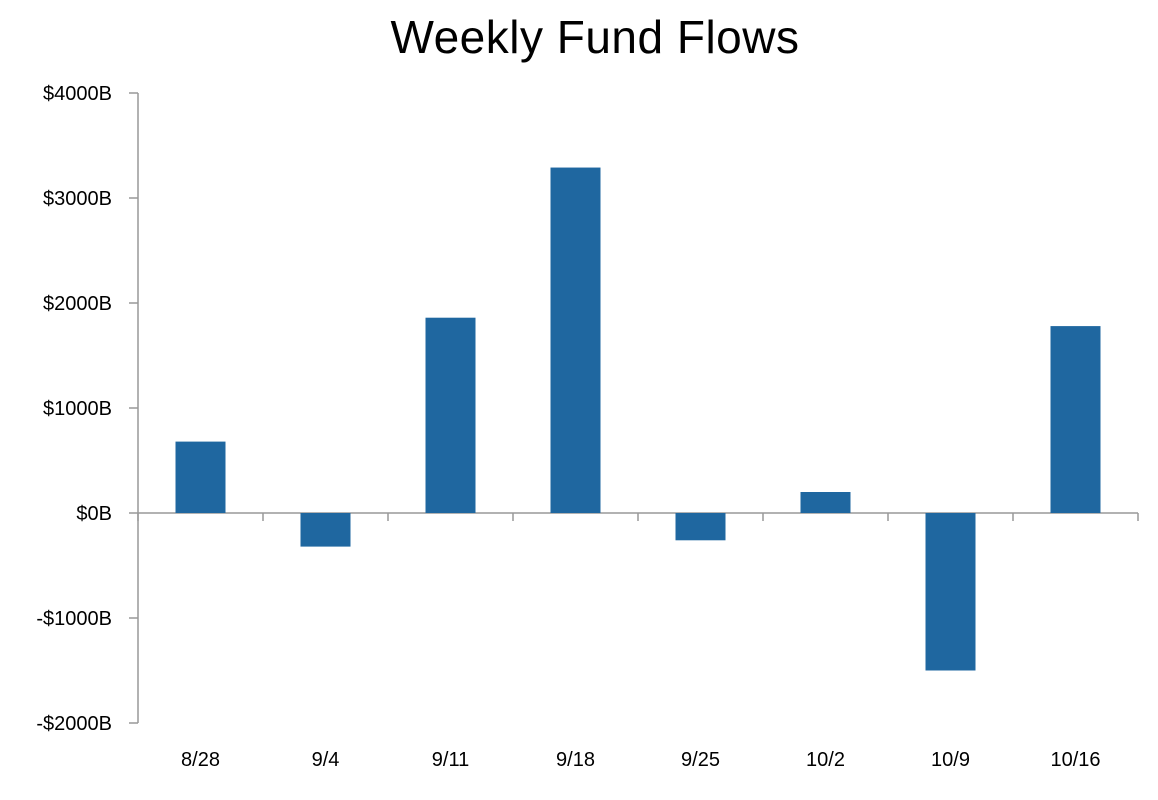 This screenshot has width=1158, height=800. What do you see at coordinates (77, 409) in the screenshot?
I see `y-tick-label: $1000B` at bounding box center [77, 409].